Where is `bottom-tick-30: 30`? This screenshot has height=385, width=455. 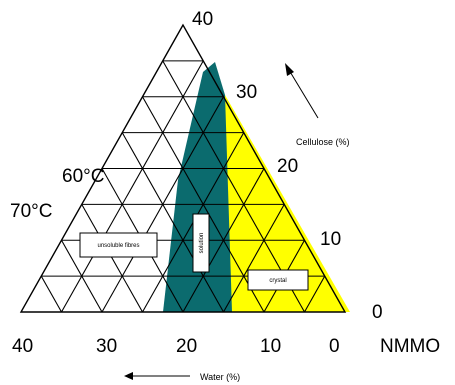 bottom-tick-30: 30 is located at coordinates (106, 346).